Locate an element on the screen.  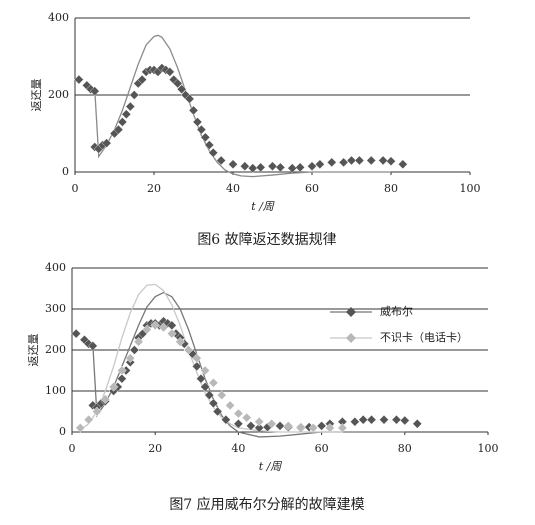
y-tick-label: 100 is located at coordinates (55, 390).